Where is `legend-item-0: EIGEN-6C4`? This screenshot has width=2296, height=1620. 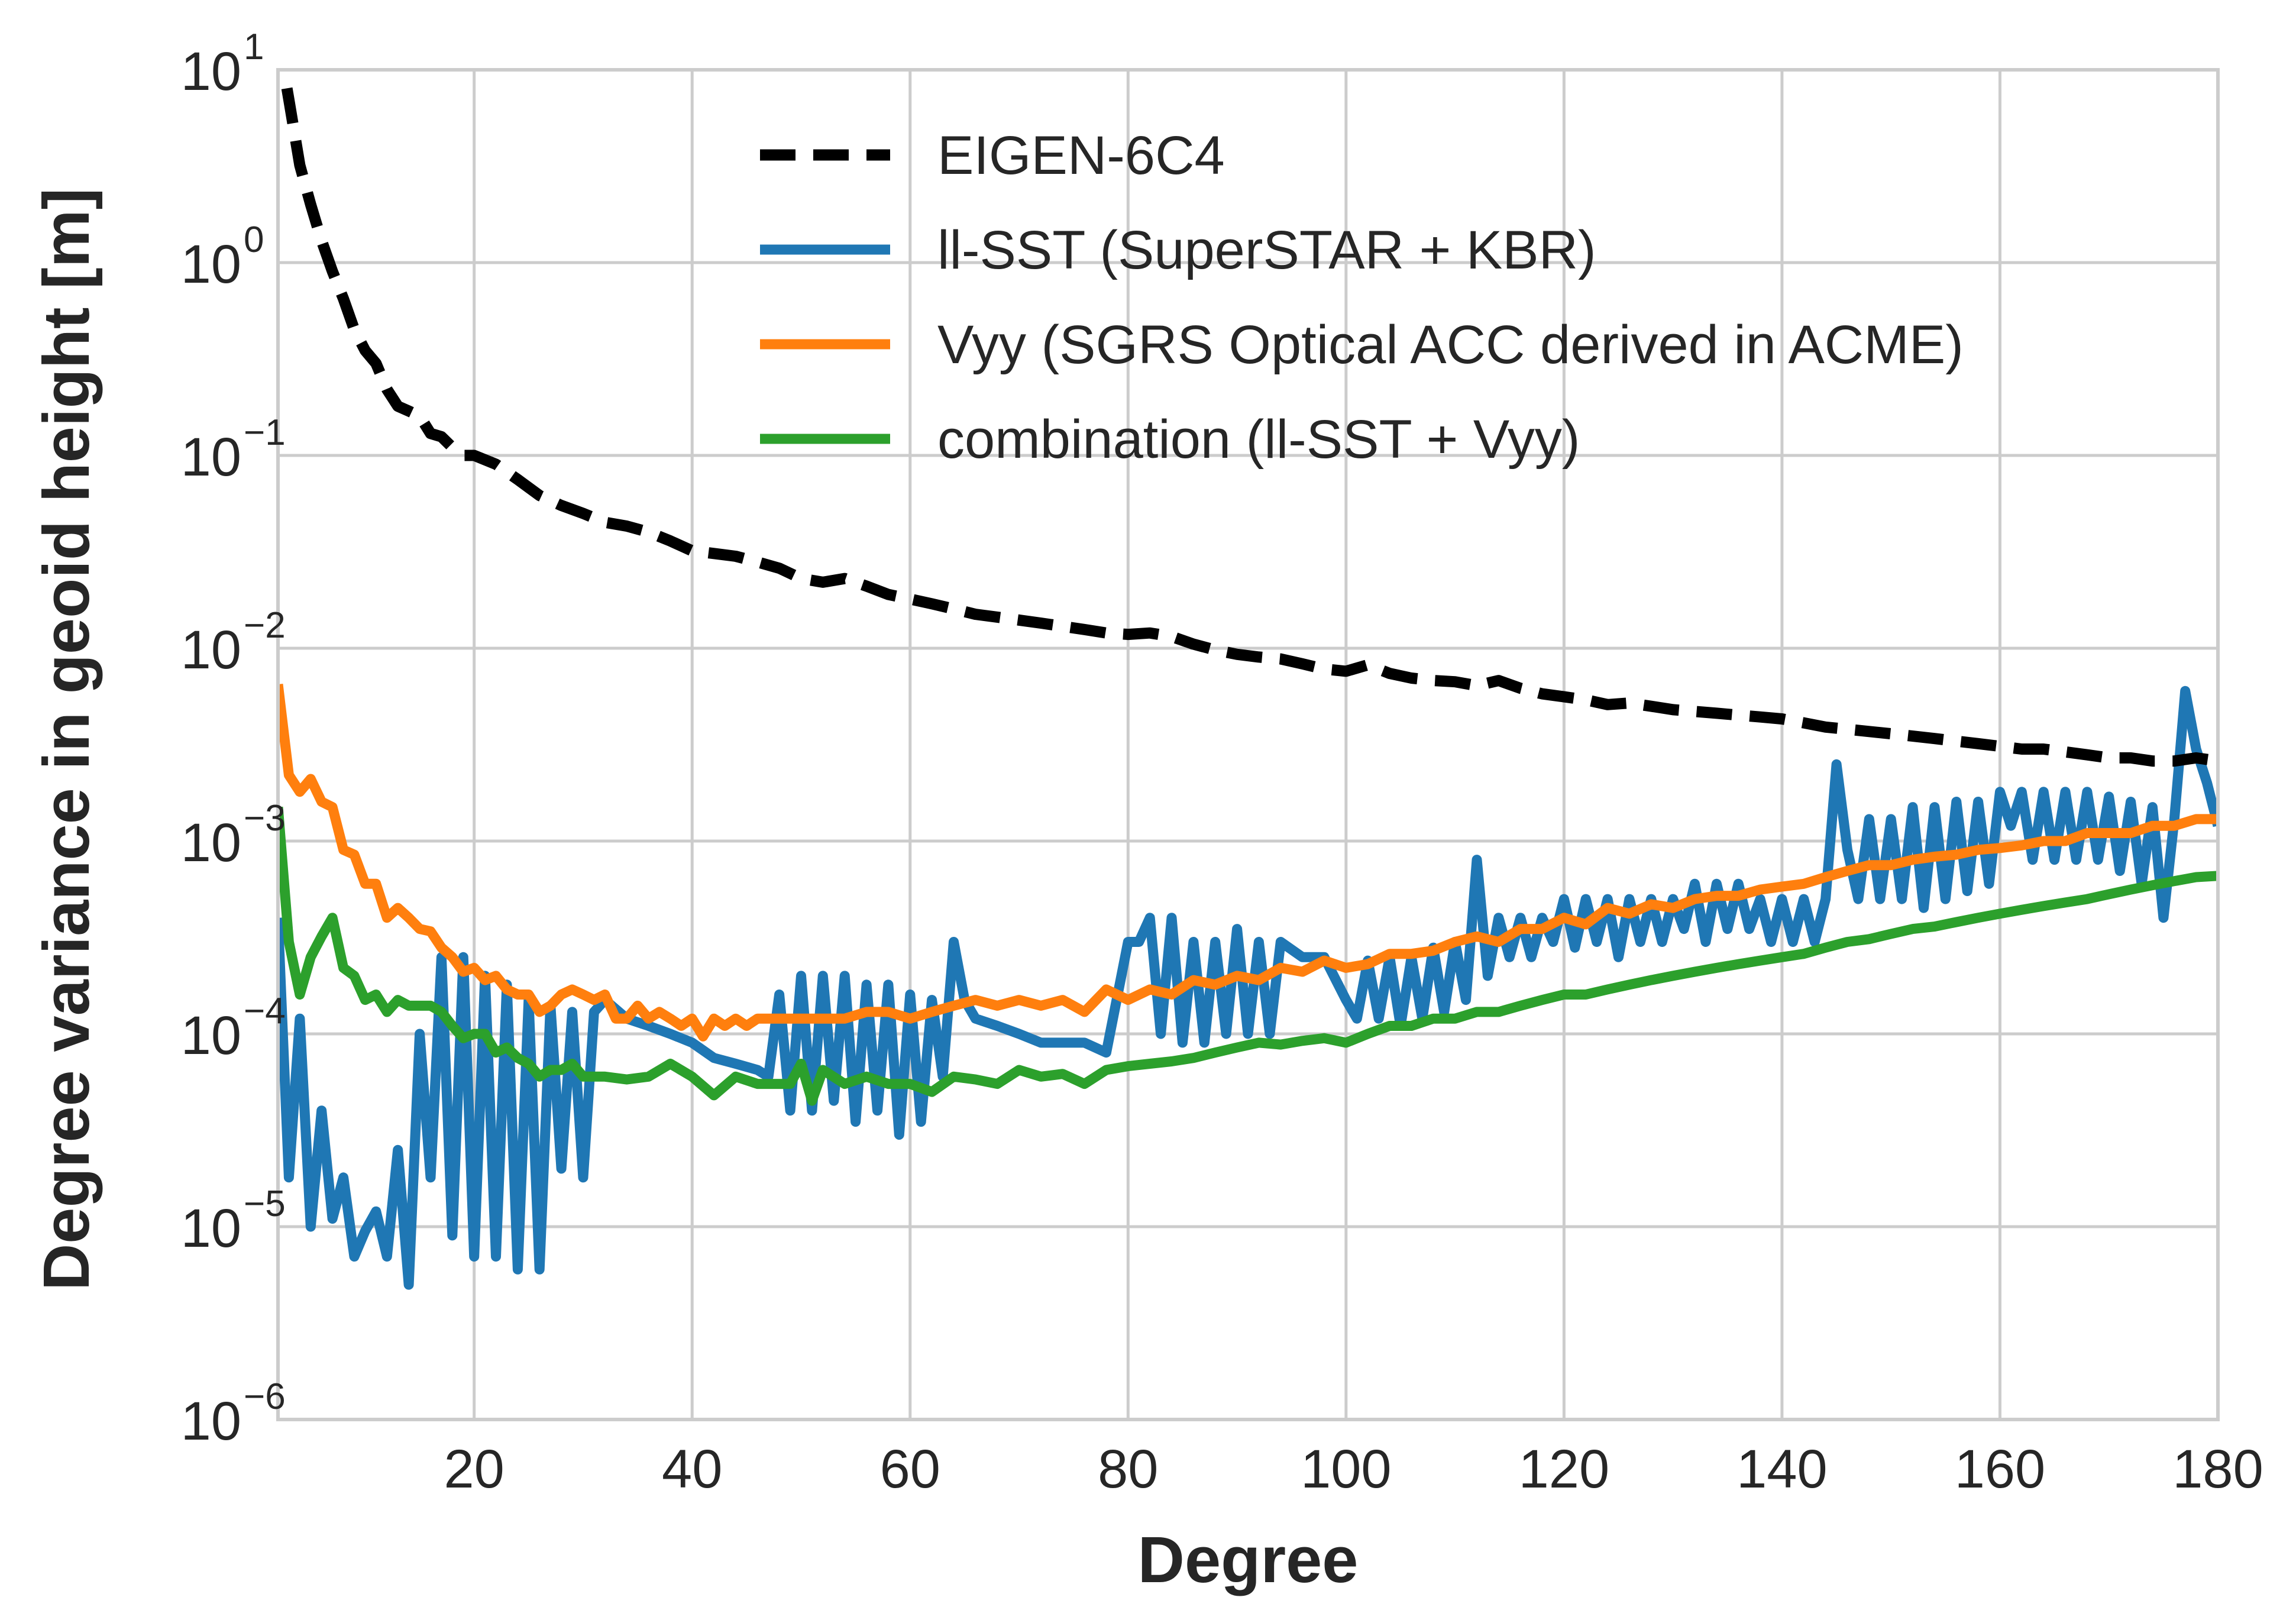
legend-item-0: EIGEN-6C4 is located at coordinates (992, 155).